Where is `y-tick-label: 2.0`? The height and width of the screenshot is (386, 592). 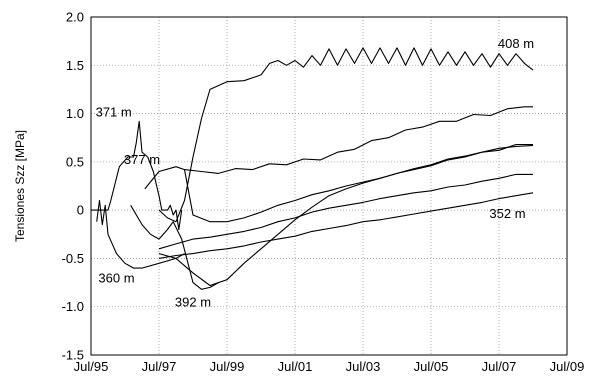 y-tick-label: 2.0 is located at coordinates (75, 17).